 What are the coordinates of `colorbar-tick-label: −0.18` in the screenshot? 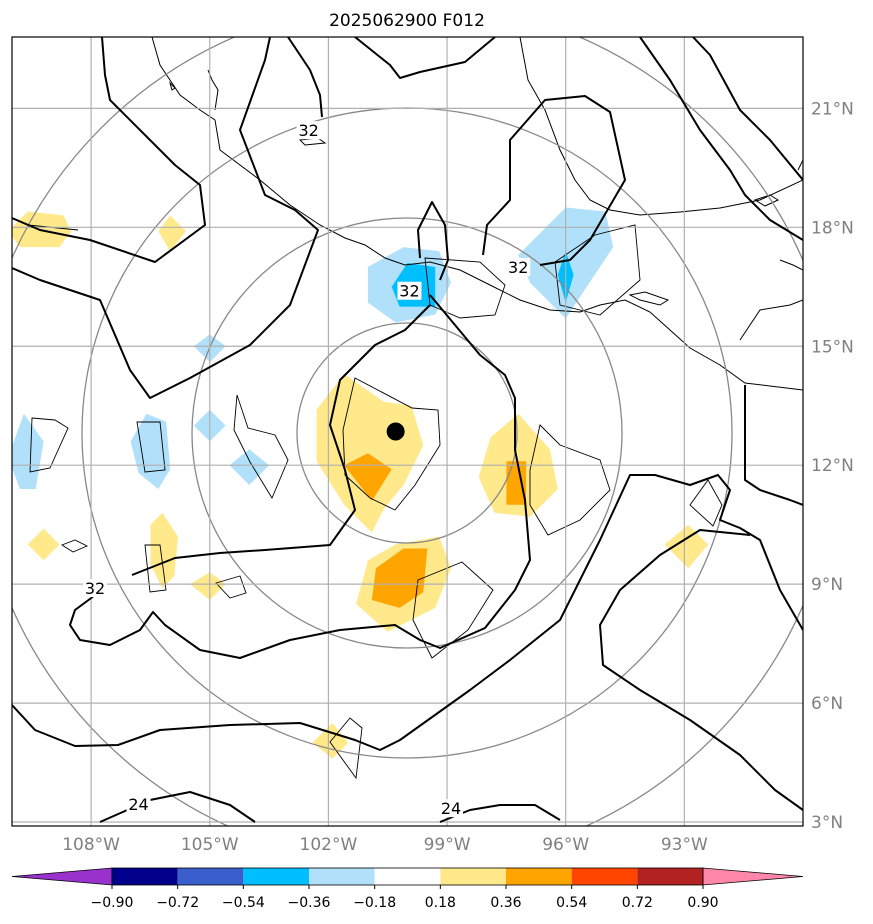 It's located at (374, 903).